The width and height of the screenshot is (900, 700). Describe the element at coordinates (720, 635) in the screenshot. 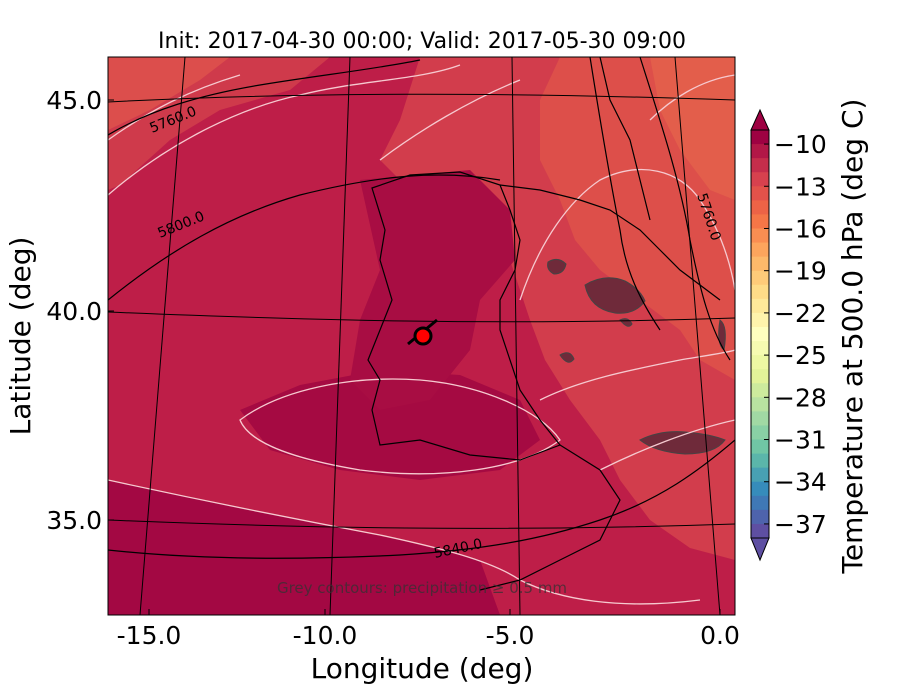

I see `x-tick-label-0: 0.0` at that location.